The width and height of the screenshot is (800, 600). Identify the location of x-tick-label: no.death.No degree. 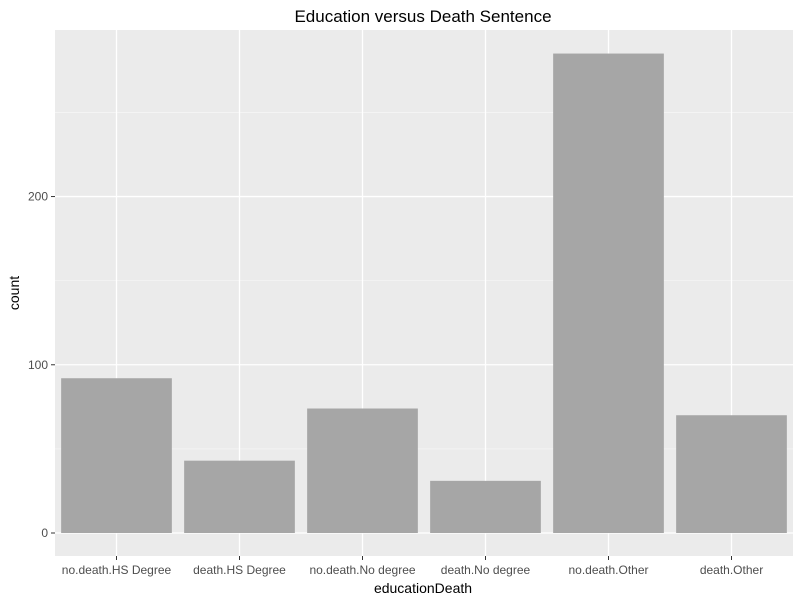
(362, 570).